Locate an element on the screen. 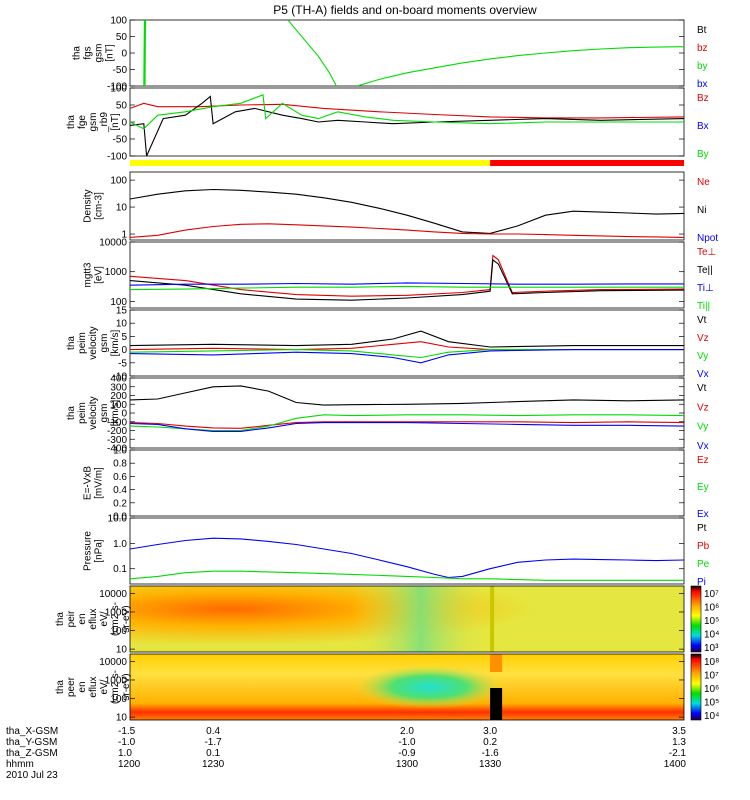 The image size is (750, 800). y-tick-label: 1 is located at coordinates (124, 235).